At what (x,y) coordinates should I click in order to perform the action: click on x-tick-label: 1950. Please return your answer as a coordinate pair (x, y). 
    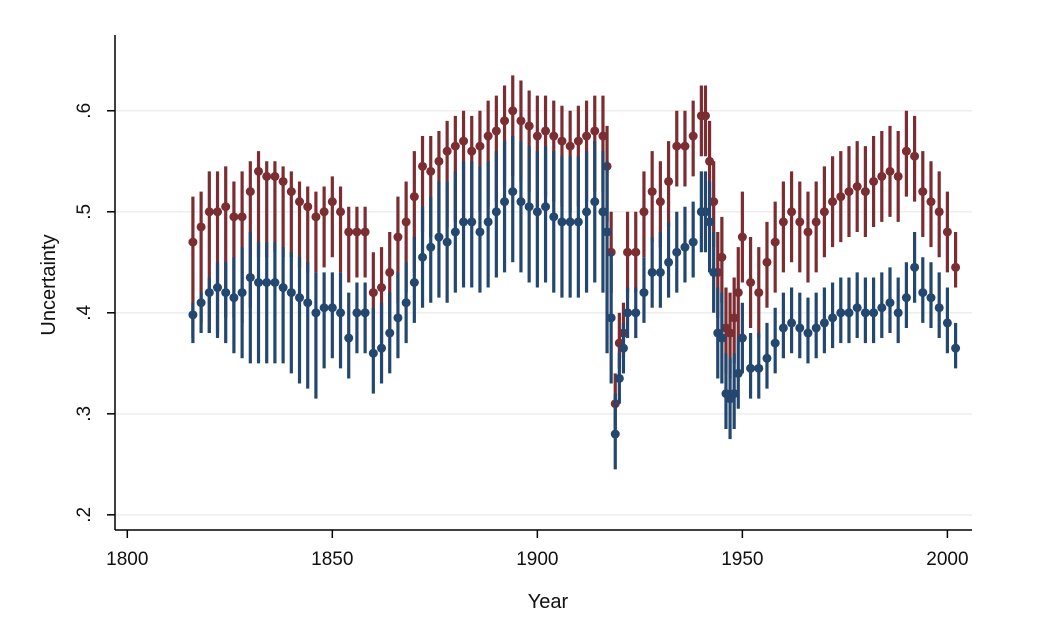
    Looking at the image, I should click on (742, 559).